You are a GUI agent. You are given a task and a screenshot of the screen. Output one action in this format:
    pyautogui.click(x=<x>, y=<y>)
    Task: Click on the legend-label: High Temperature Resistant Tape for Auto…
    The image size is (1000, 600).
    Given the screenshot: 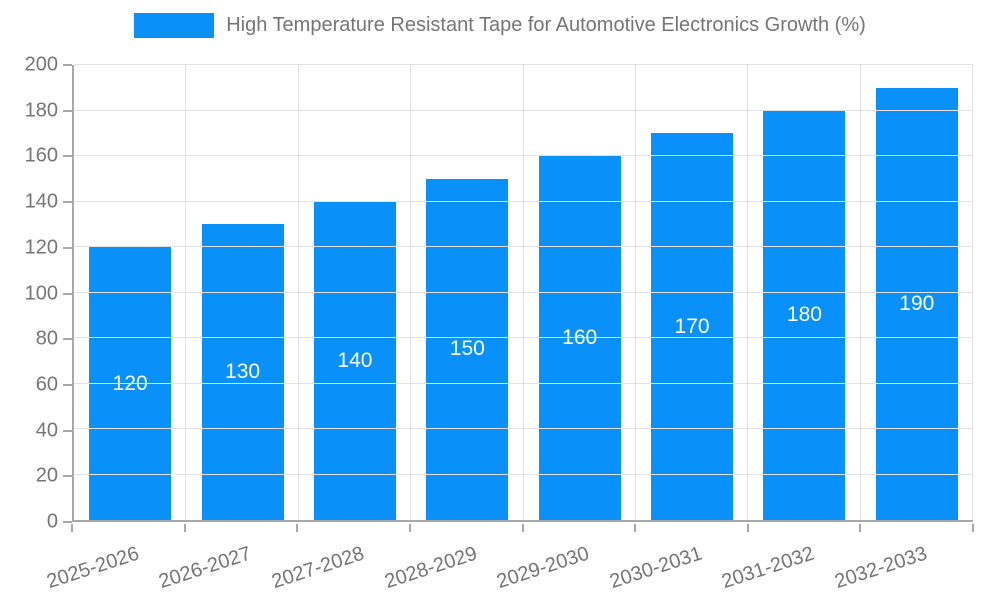 What is the action you would take?
    pyautogui.click(x=546, y=25)
    